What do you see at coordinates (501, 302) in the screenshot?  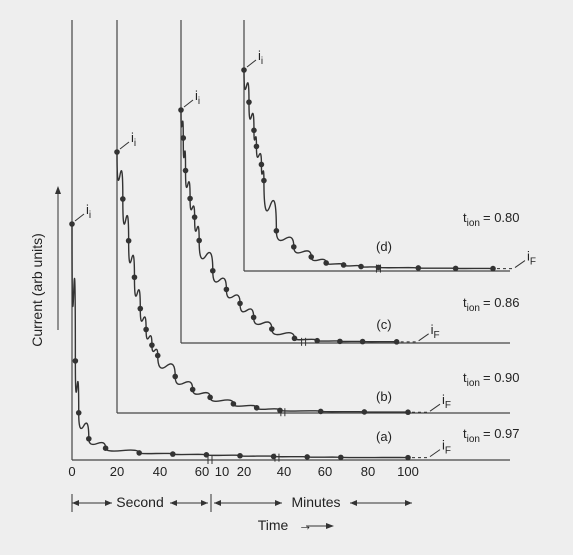 I see `t-ion-value: = 0.86` at bounding box center [501, 302].